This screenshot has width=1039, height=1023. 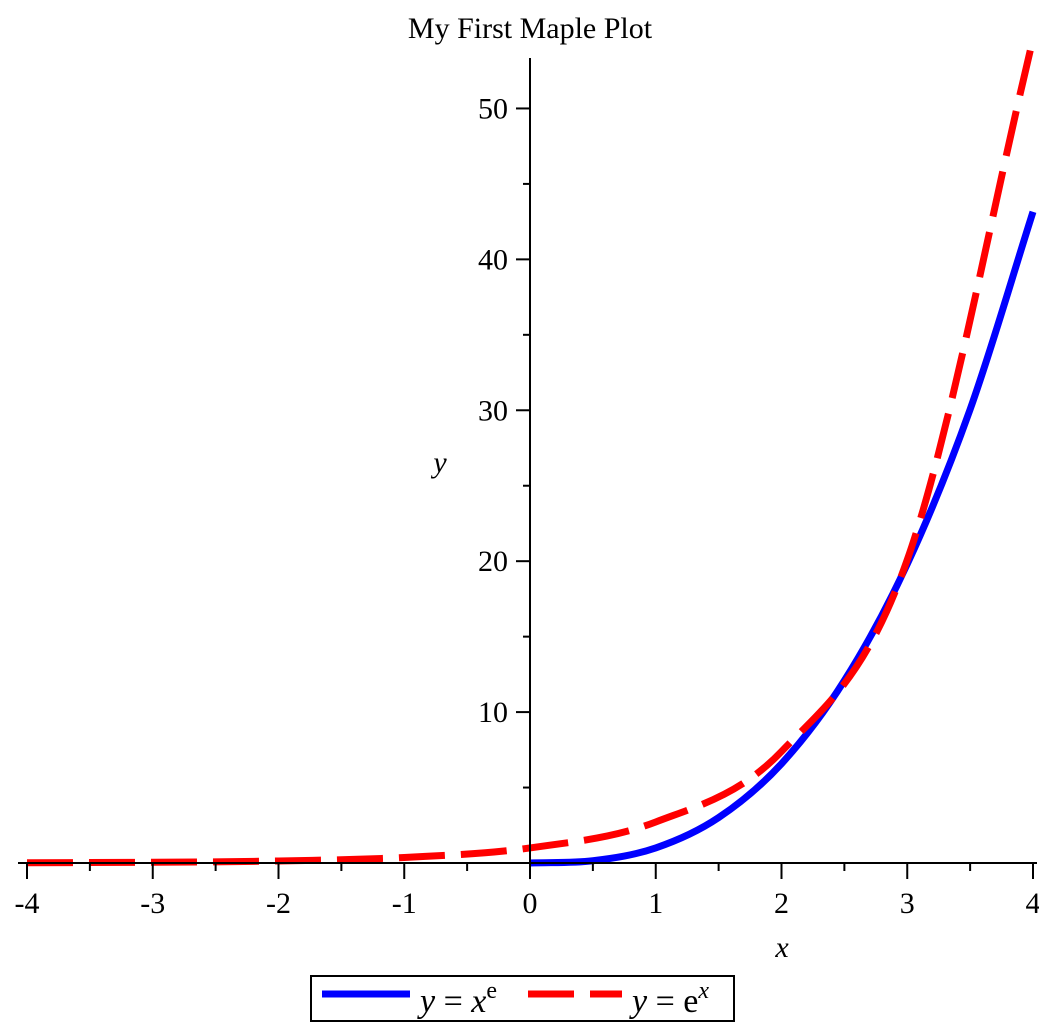 I want to click on x-tick-label: -3, so click(x=152, y=903).